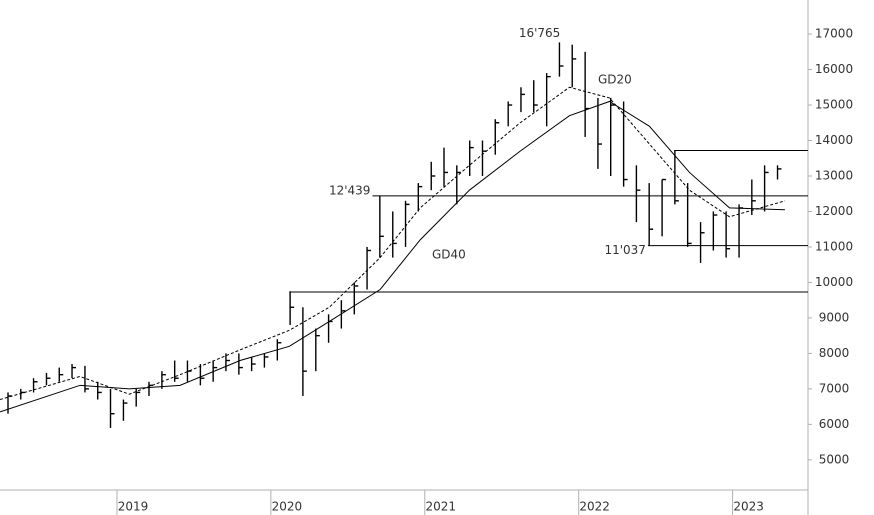 This screenshot has height=515, width=874. Describe the element at coordinates (748, 507) in the screenshot. I see `x-tick-label: 2023` at that location.